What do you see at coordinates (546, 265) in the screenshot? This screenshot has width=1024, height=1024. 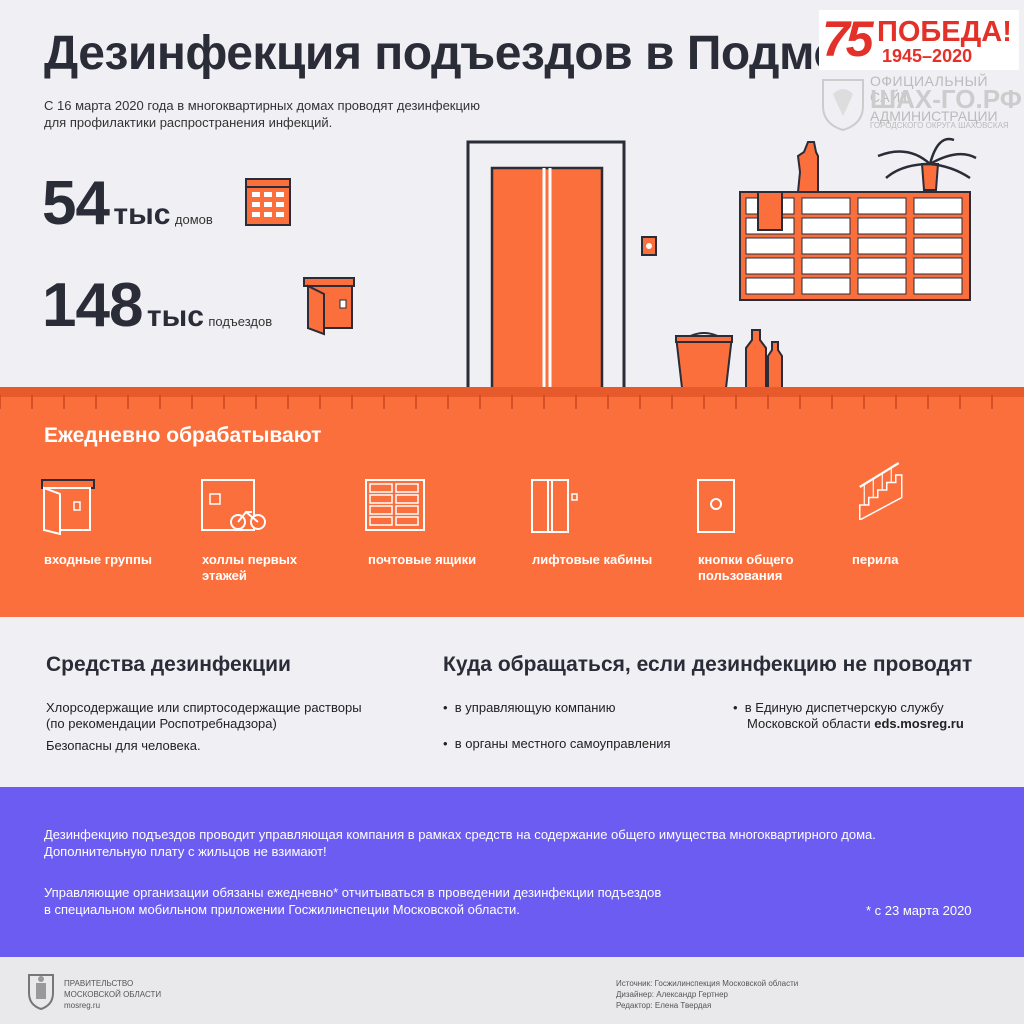 I see `elevator-illustration` at bounding box center [546, 265].